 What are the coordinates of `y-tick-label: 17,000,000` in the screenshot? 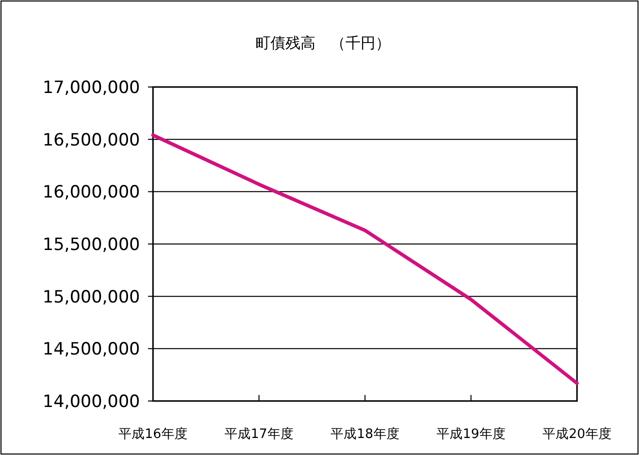 It's located at (91, 88).